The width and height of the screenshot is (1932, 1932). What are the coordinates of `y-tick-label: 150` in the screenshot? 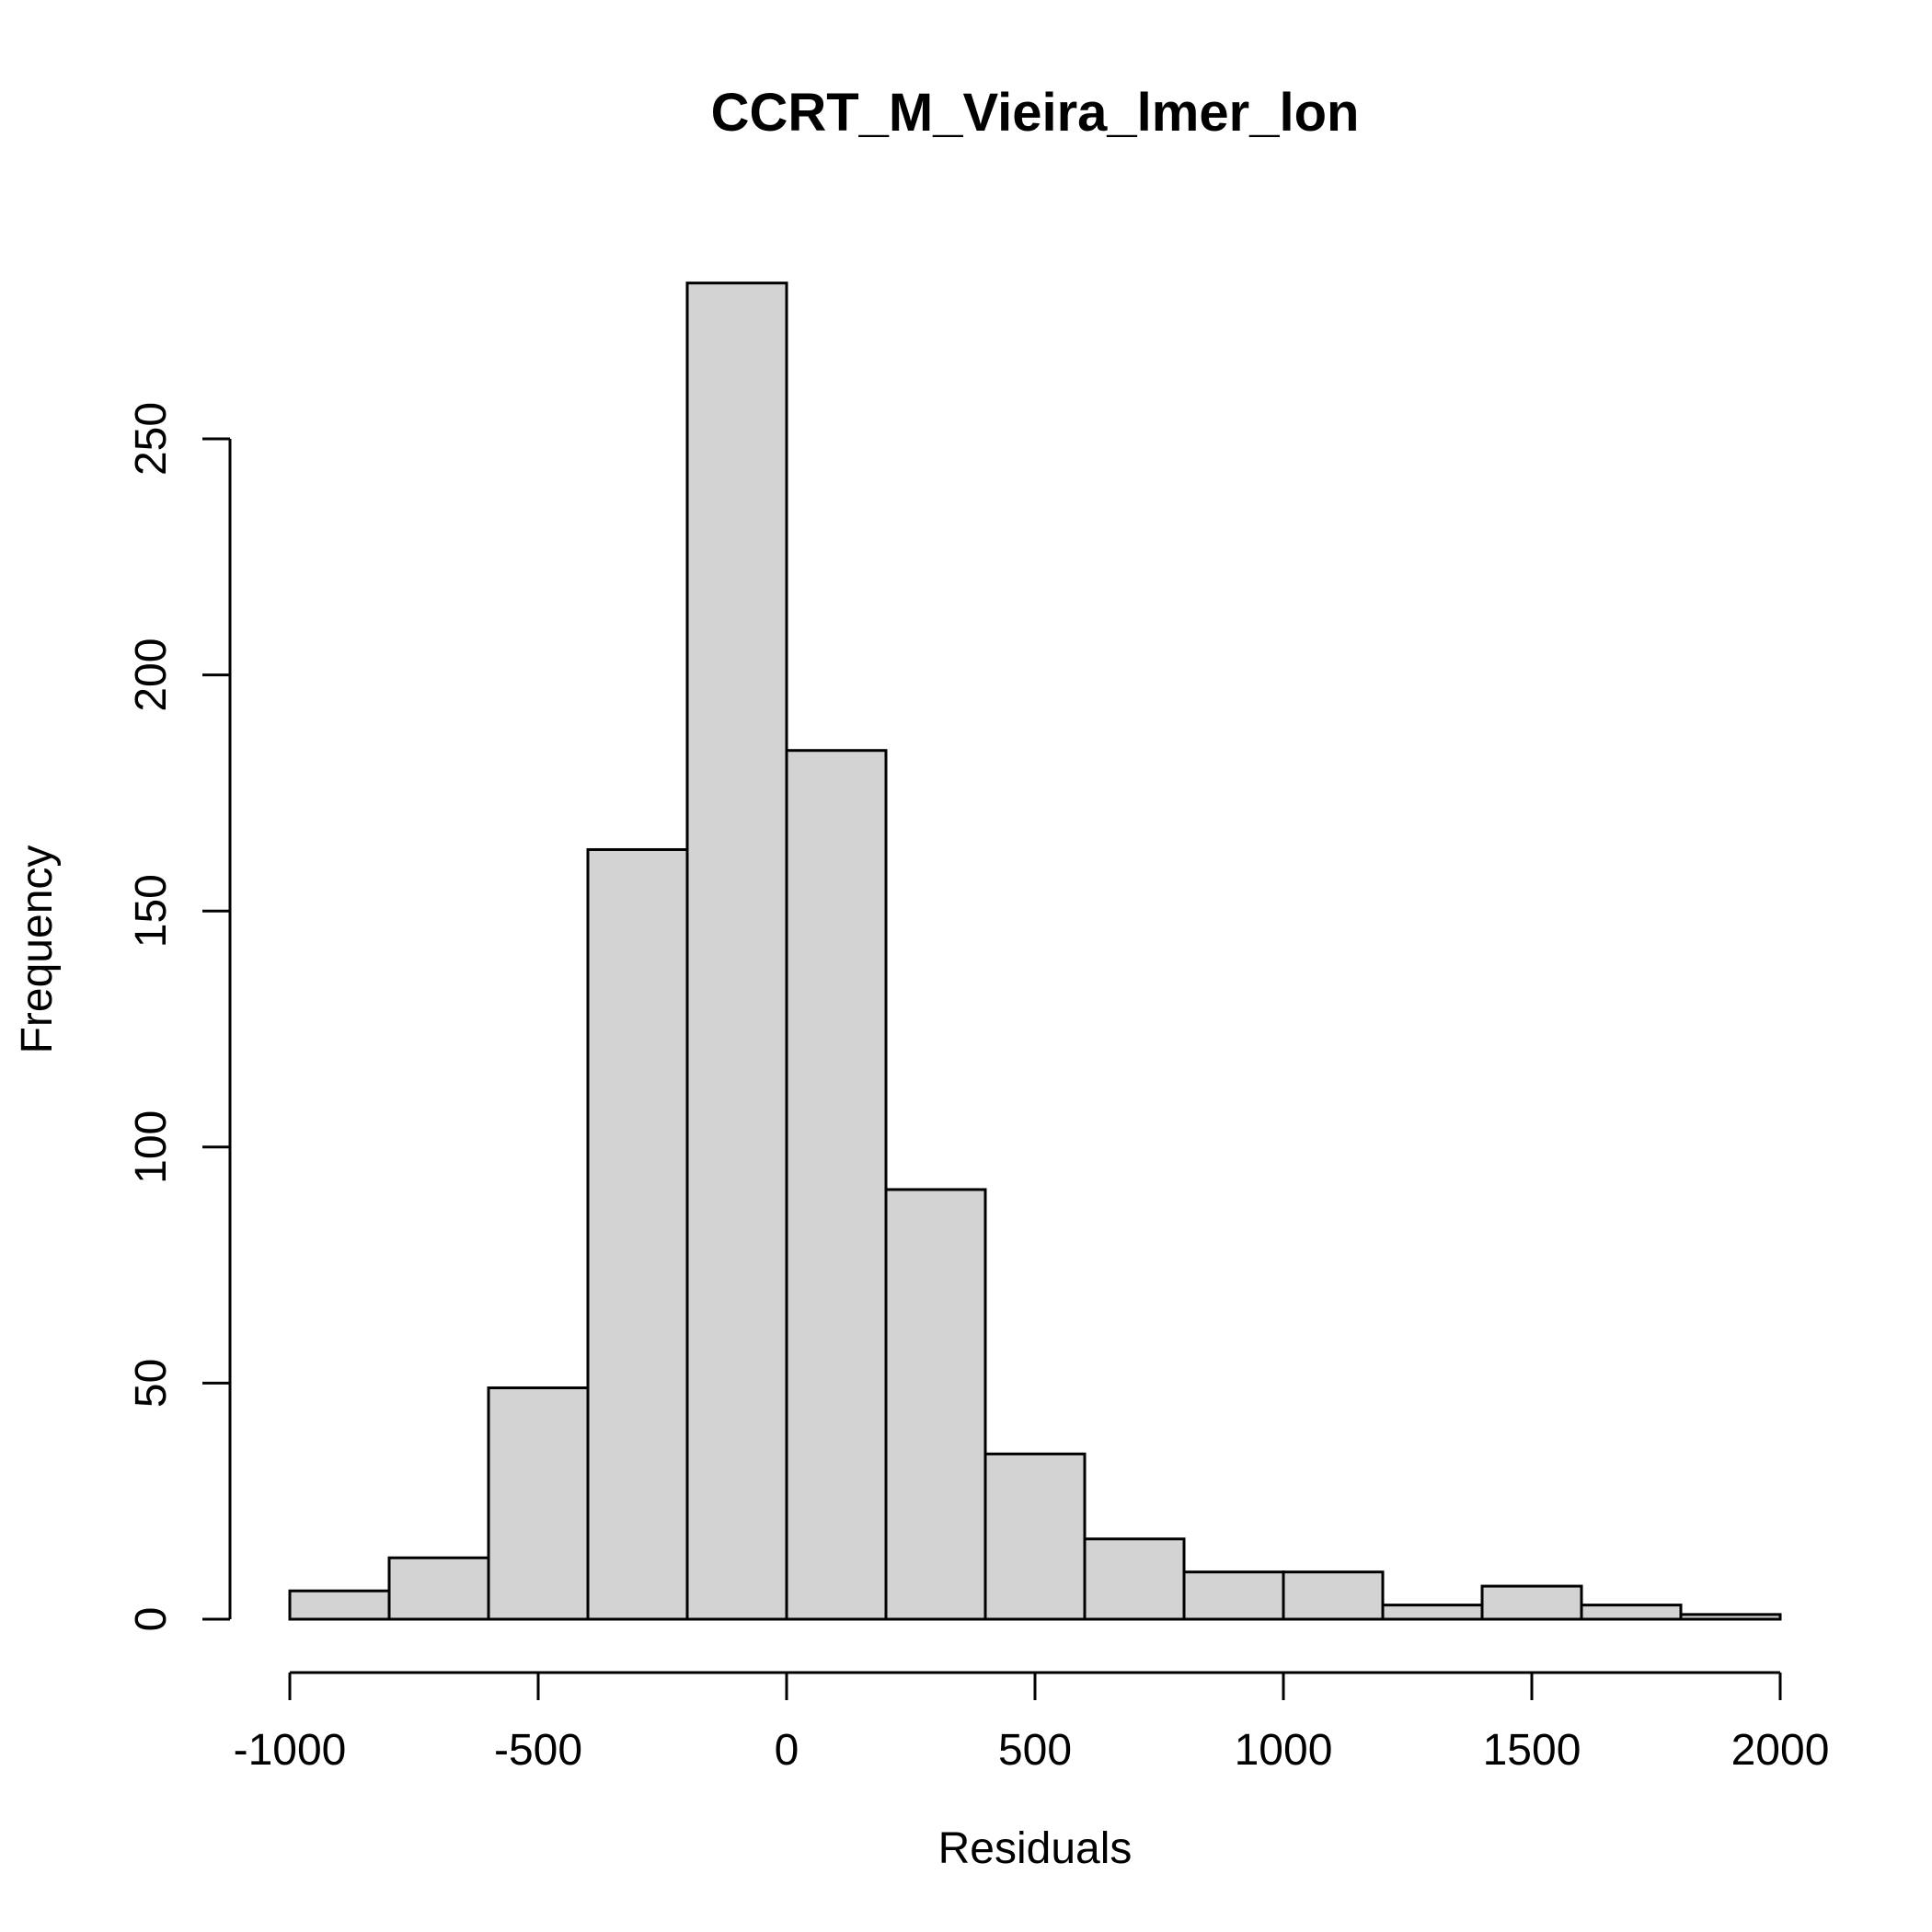 It's located at (151, 911).